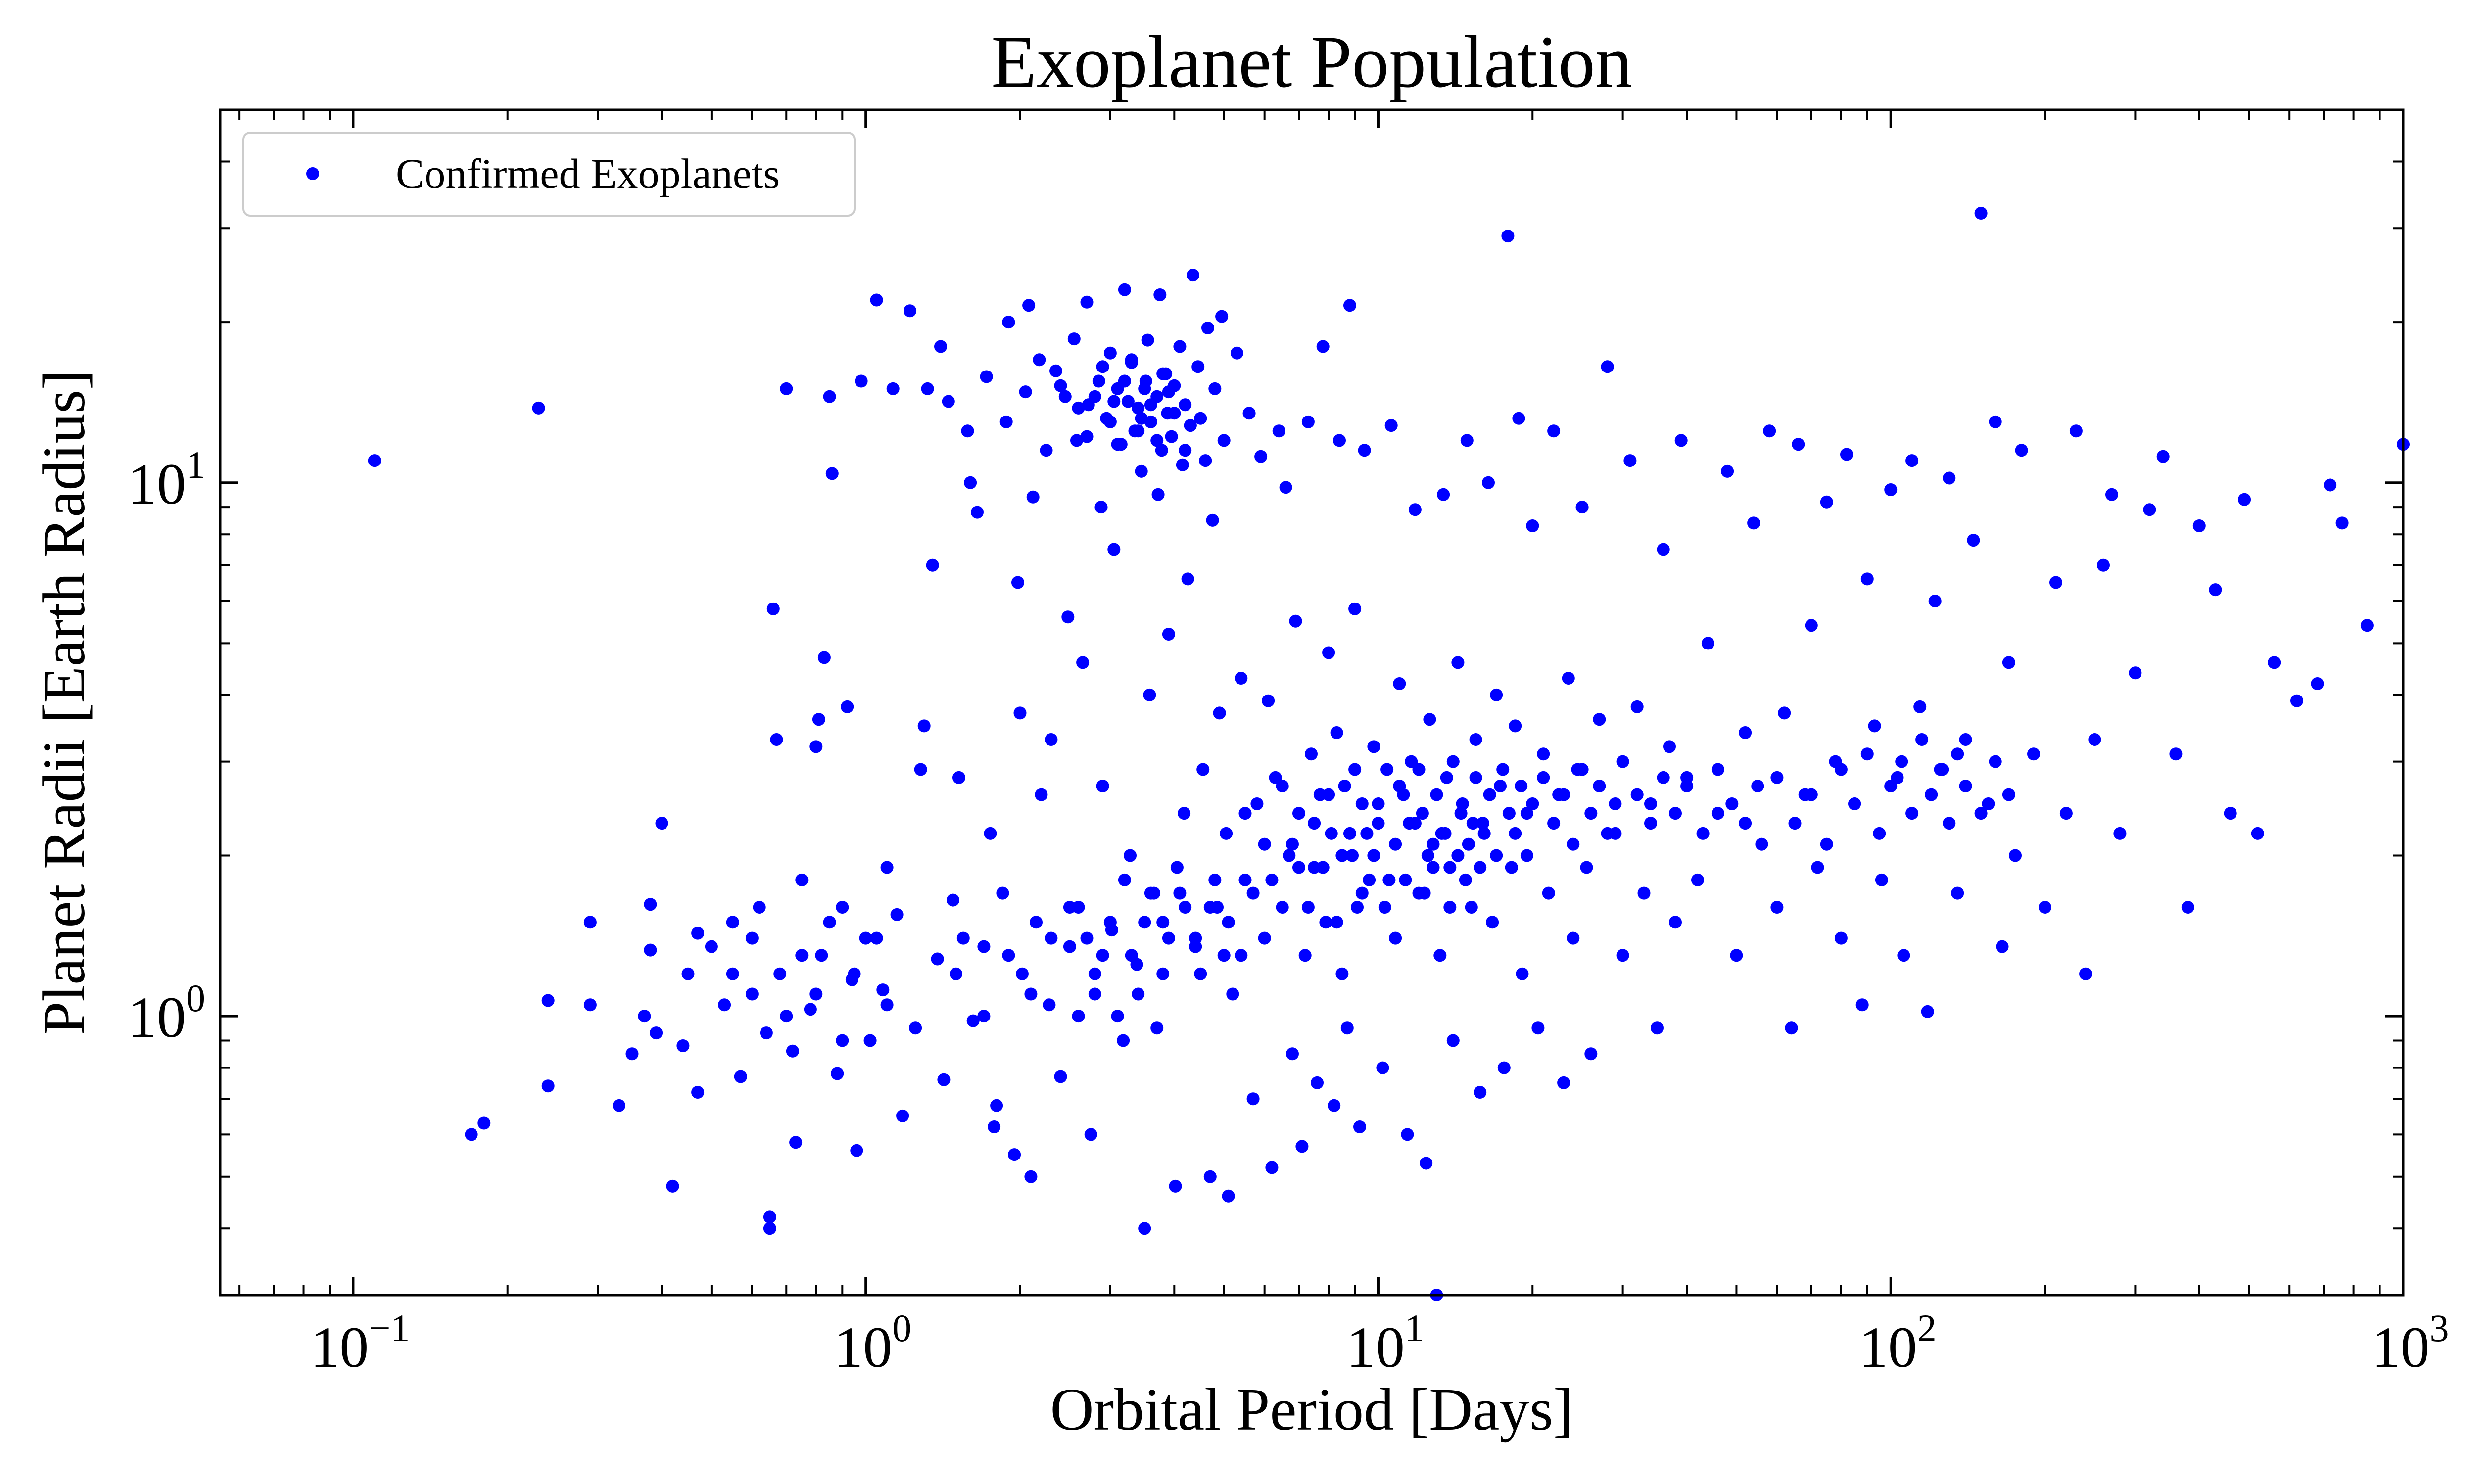 This screenshot has height=1484, width=2474. Describe the element at coordinates (64, 702) in the screenshot. I see `y-axis-label: Planet Radii [Earth Radius]` at that location.